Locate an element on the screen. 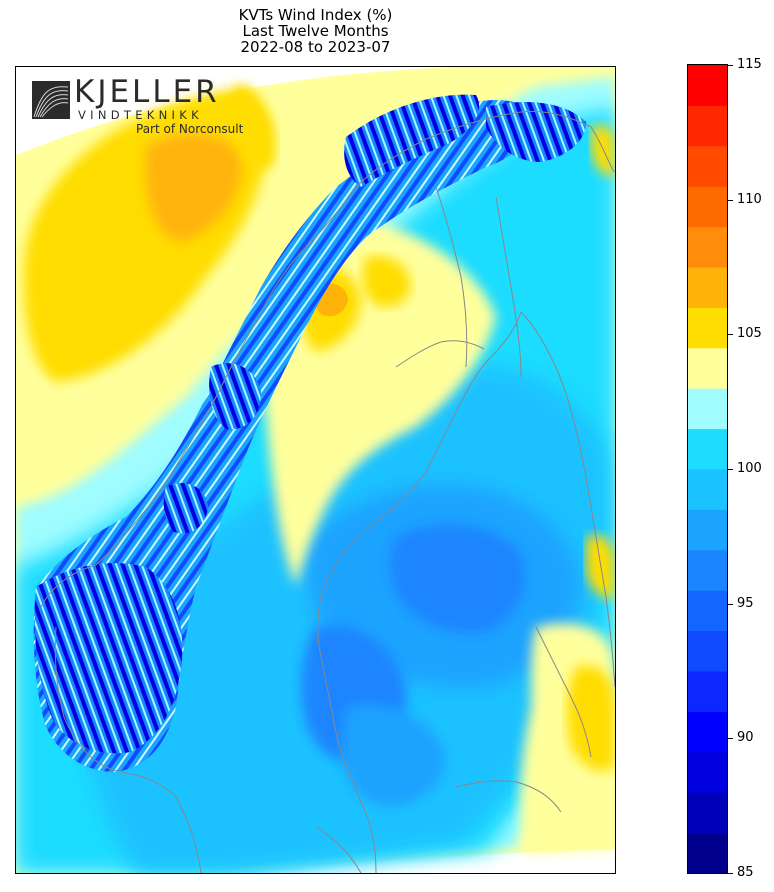 The width and height of the screenshot is (774, 892). kjeller-logo: KJELLER VINDTEKNIKK Part of Norconsult is located at coordinates (138, 107).